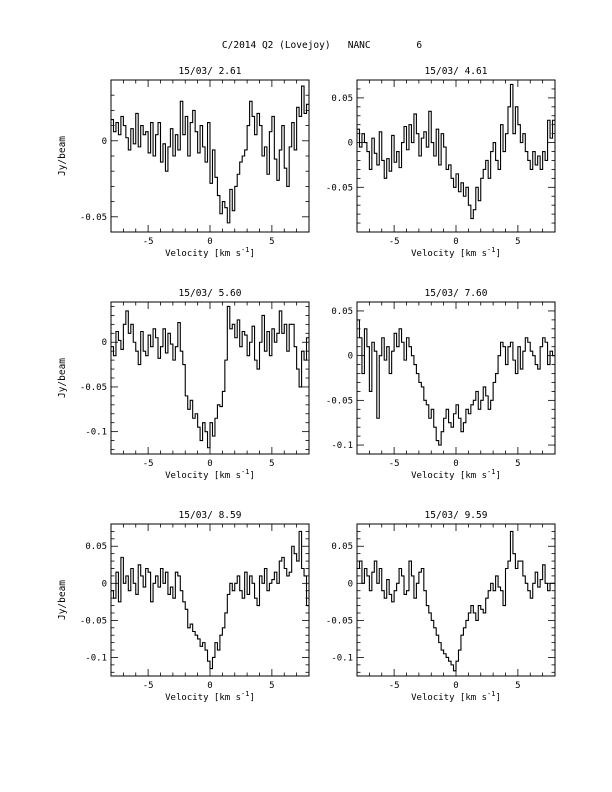 The height and width of the screenshot is (792, 612). I want to click on panel-title: 15/03/ 8.59, so click(210, 515).